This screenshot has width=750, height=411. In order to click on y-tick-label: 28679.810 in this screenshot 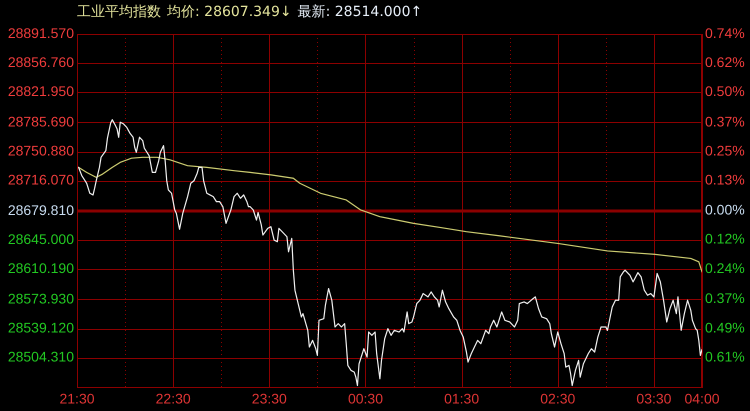, I will do `click(41, 210)`.